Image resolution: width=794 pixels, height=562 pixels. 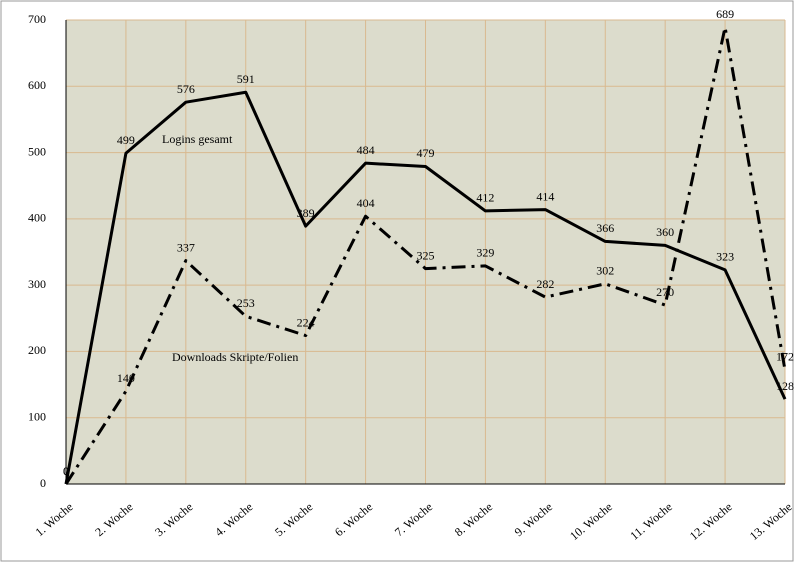 What do you see at coordinates (186, 89) in the screenshot?
I see `data-label: 576` at bounding box center [186, 89].